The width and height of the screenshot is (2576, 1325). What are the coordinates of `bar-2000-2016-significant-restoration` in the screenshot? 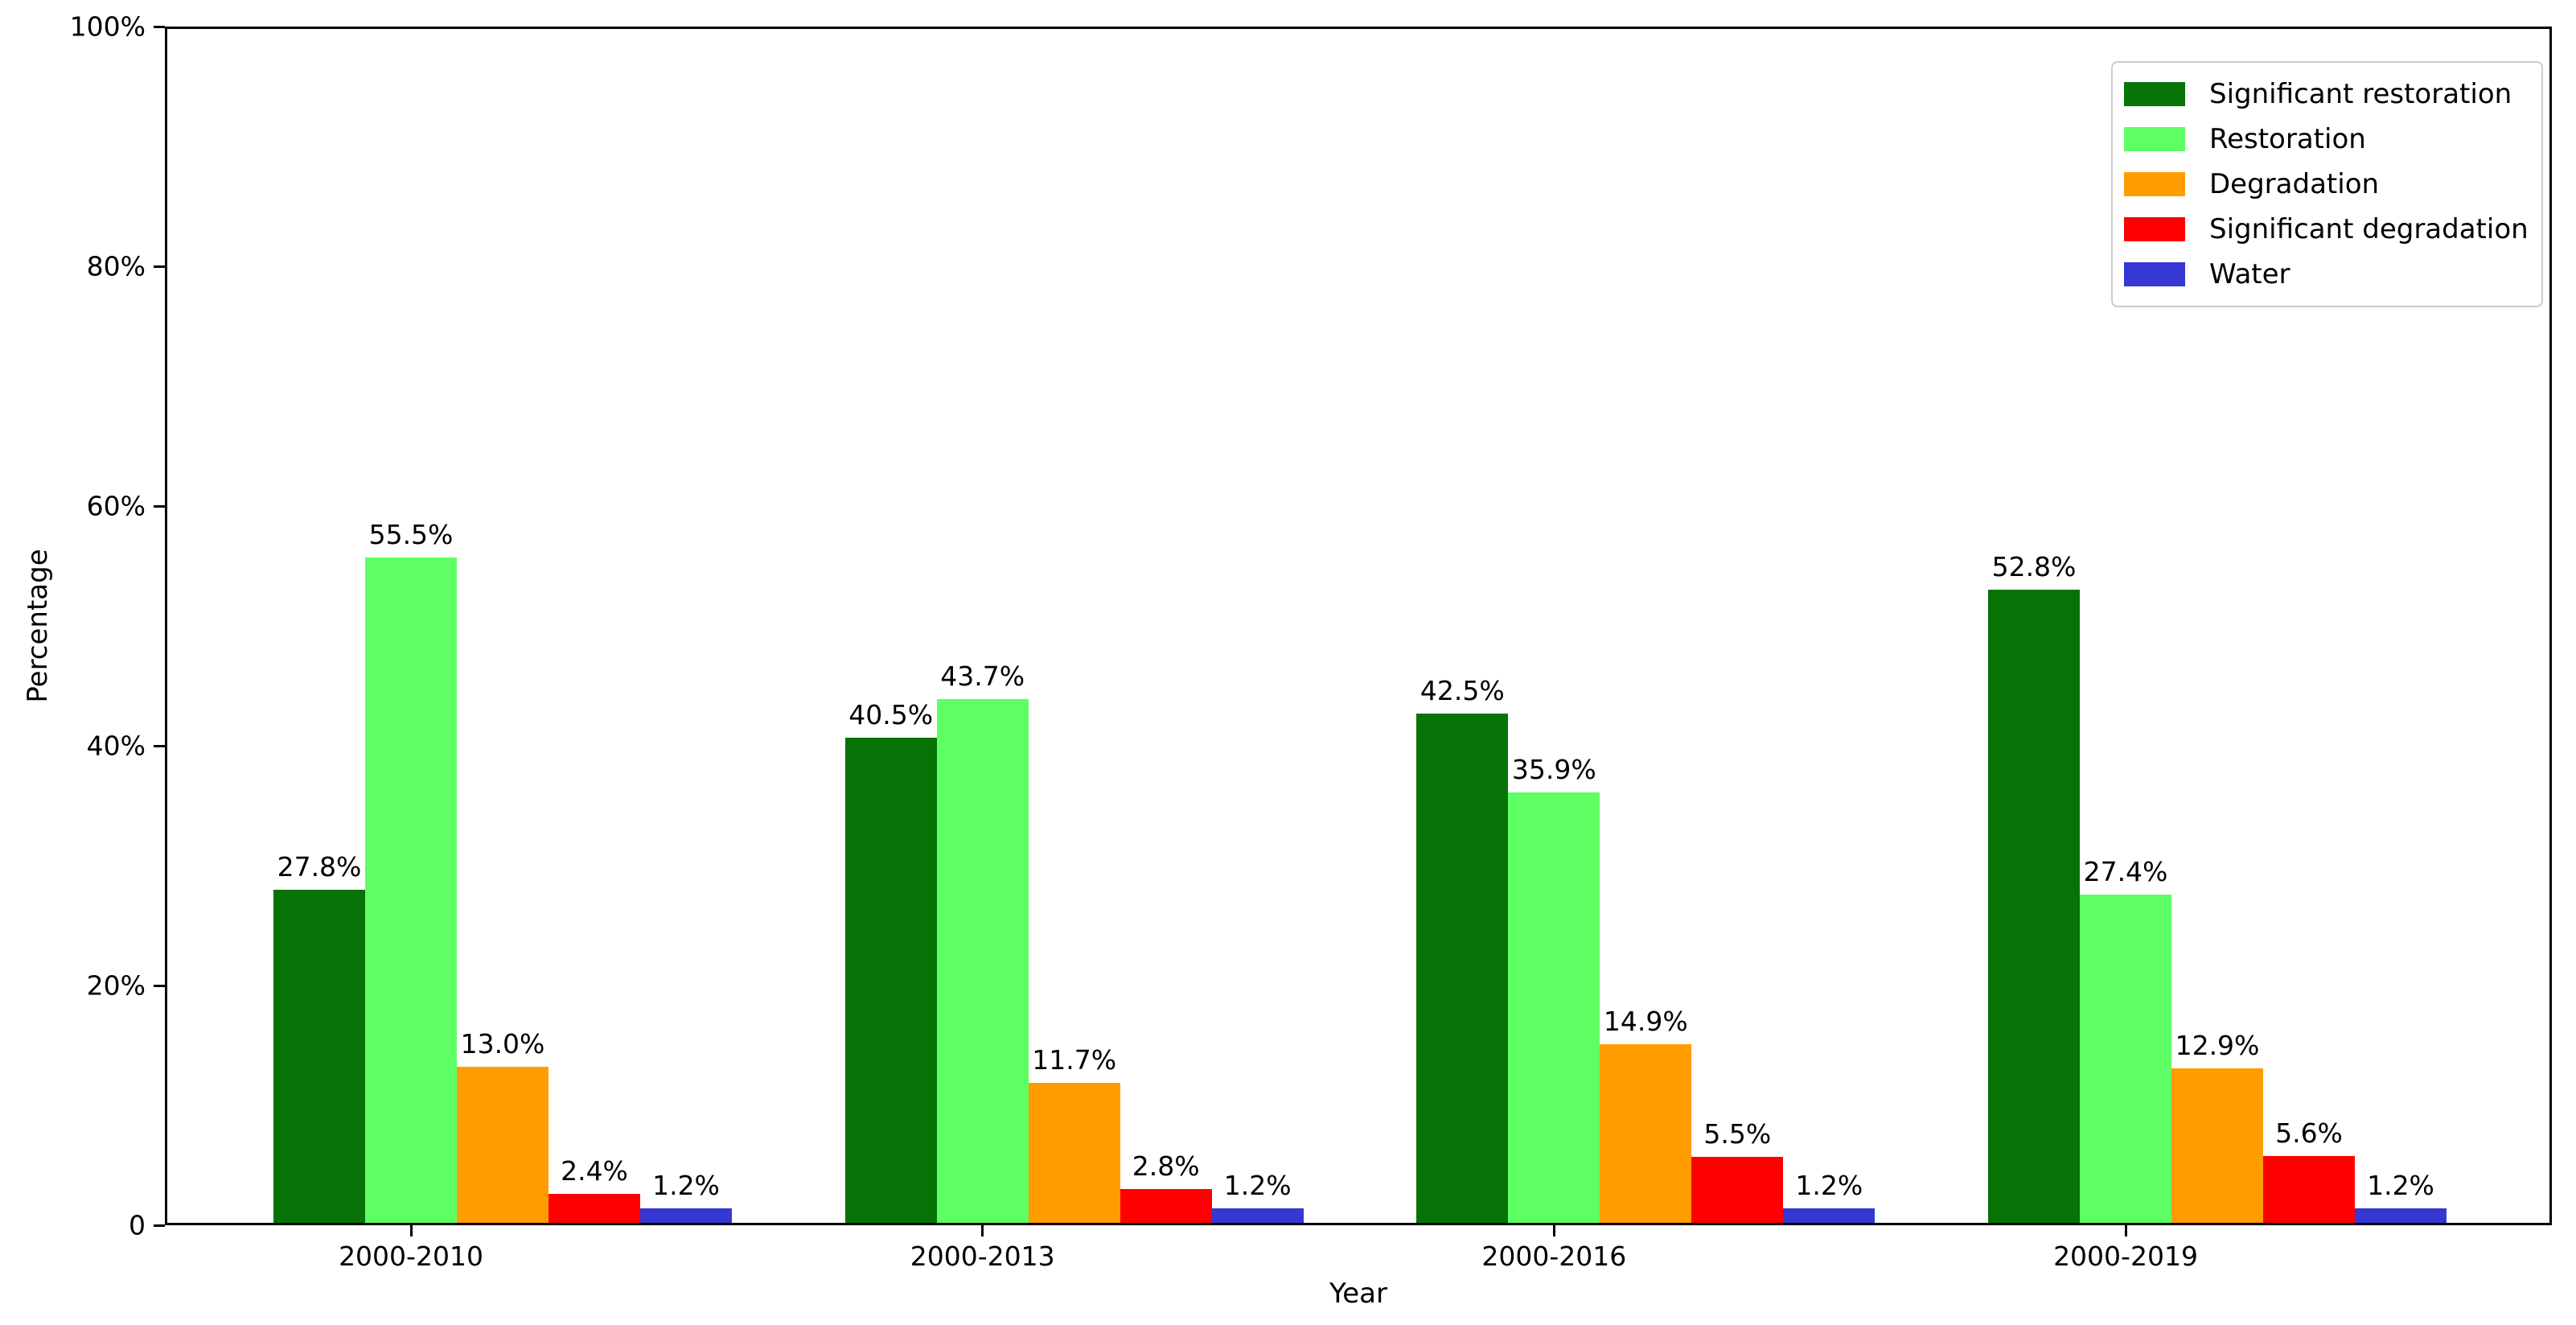 It's located at (1462, 968).